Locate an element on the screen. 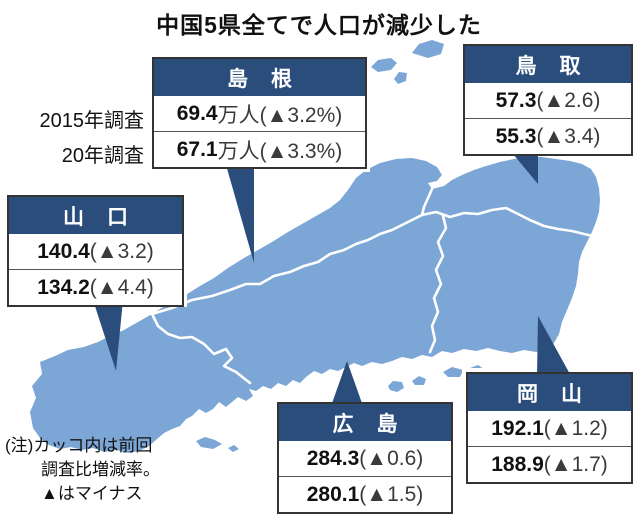 This screenshot has width=638, height=520. border-shimane-tottori is located at coordinates (427, 202).